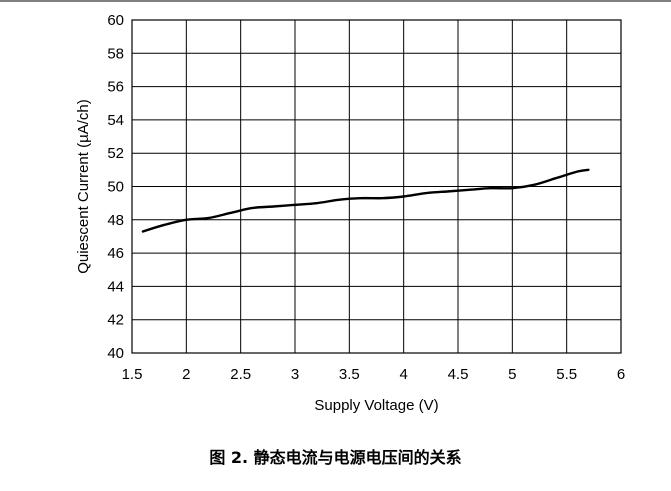 Image resolution: width=671 pixels, height=491 pixels. What do you see at coordinates (365, 200) in the screenshot?
I see `series-line` at bounding box center [365, 200].